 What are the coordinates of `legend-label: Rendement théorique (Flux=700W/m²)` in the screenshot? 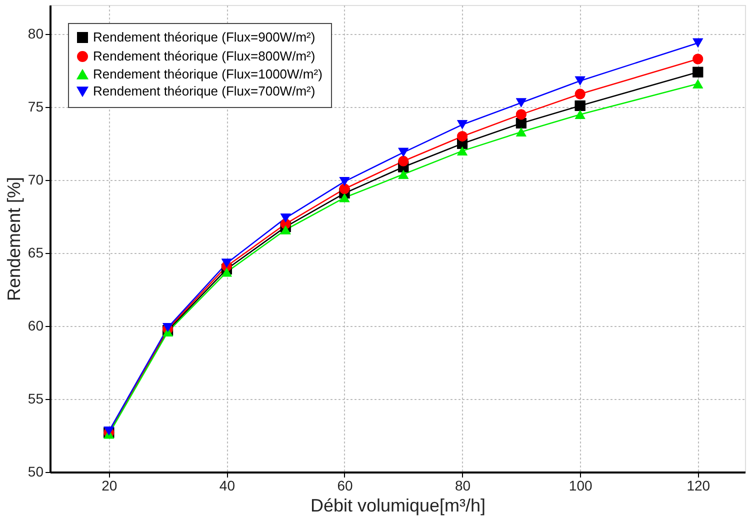 It's located at (204, 91).